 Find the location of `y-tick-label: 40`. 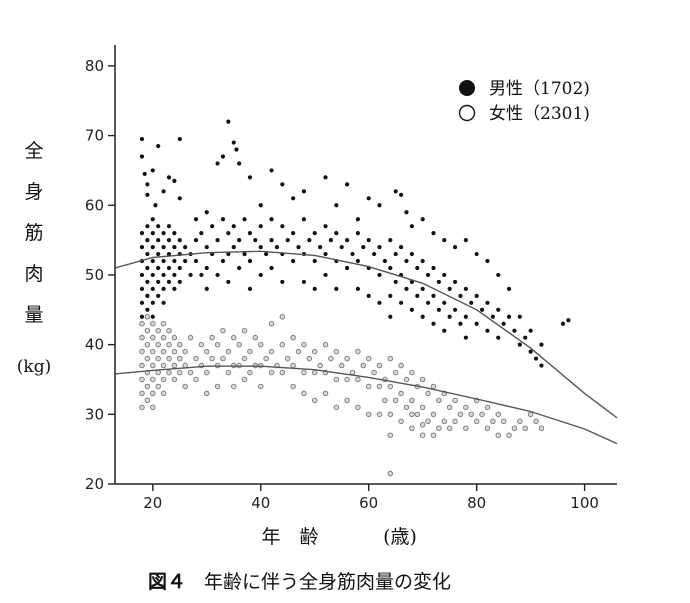

y-tick-label: 40 is located at coordinates (94, 345).